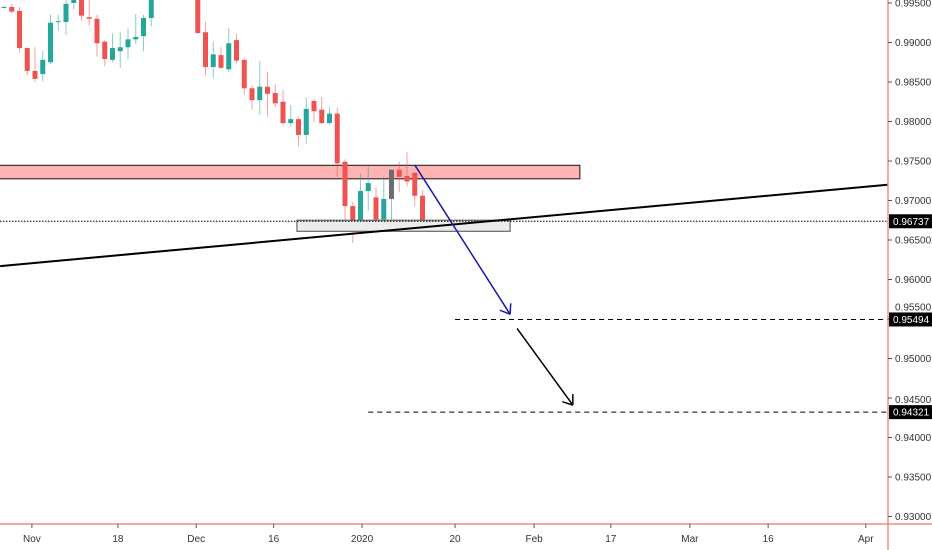 Image resolution: width=932 pixels, height=550 pixels. Describe the element at coordinates (913, 83) in the screenshot. I see `y-tick-label: 0.98500` at that location.